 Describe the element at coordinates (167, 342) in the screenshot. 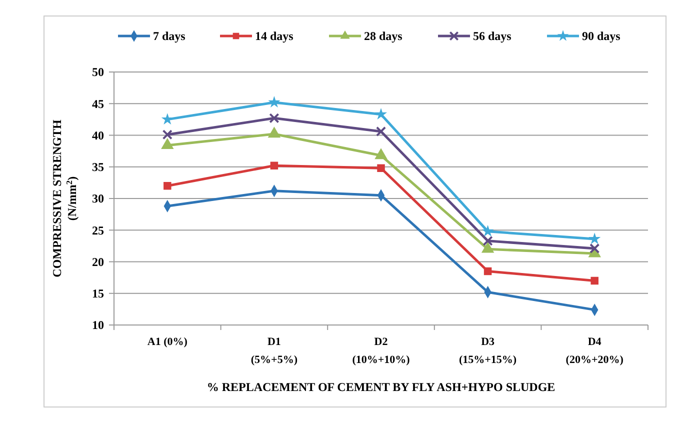

I see `x-tick-label: A1 (0%)` at that location.